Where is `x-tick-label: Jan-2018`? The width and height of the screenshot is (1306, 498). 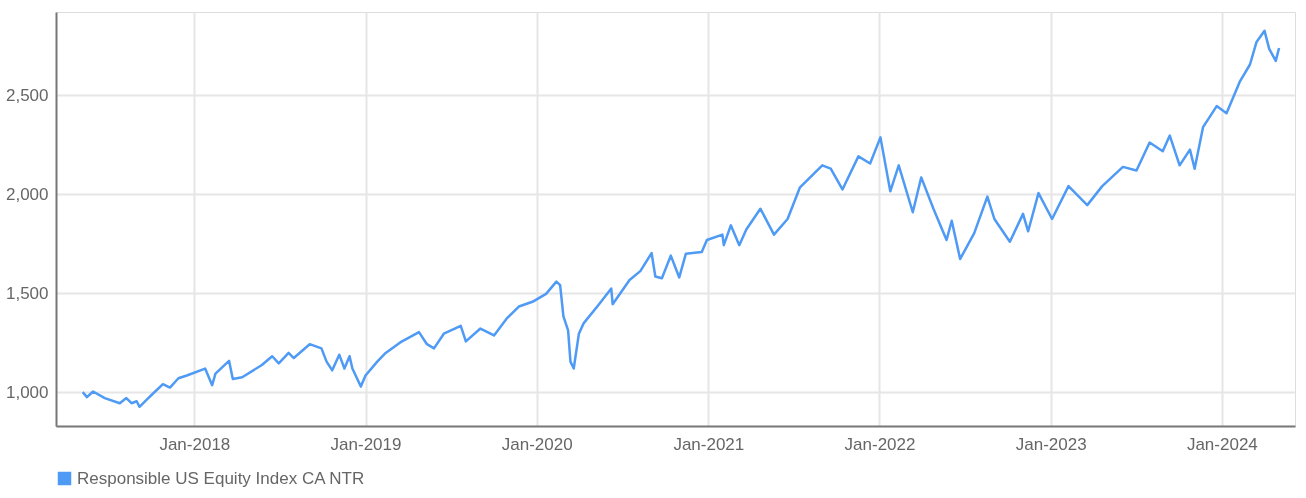 x-tick-label: Jan-2018 is located at coordinates (195, 444).